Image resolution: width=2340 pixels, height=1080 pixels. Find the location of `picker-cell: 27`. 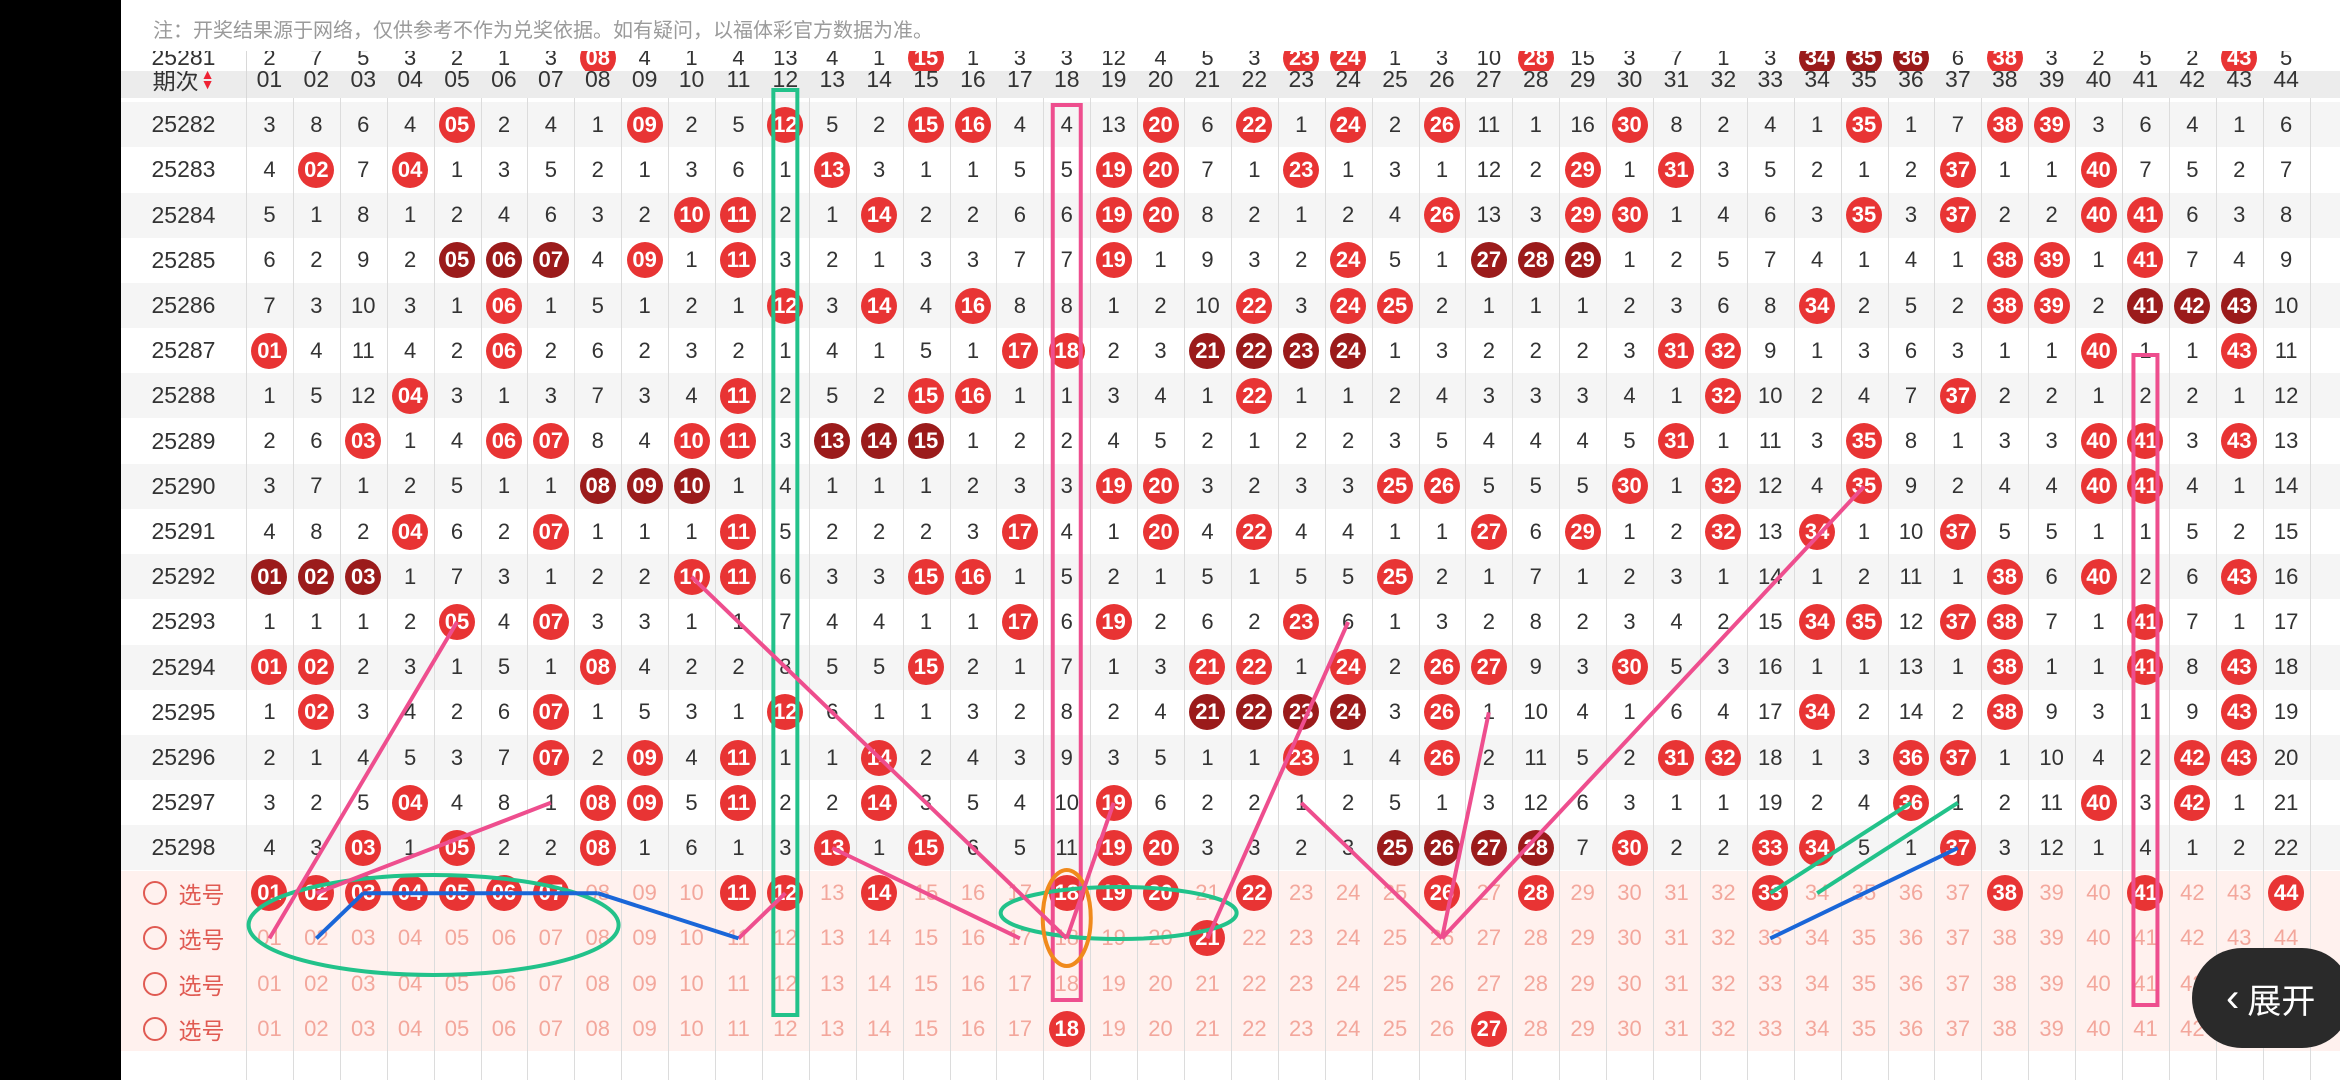

picker-cell: 27 is located at coordinates (1489, 938).